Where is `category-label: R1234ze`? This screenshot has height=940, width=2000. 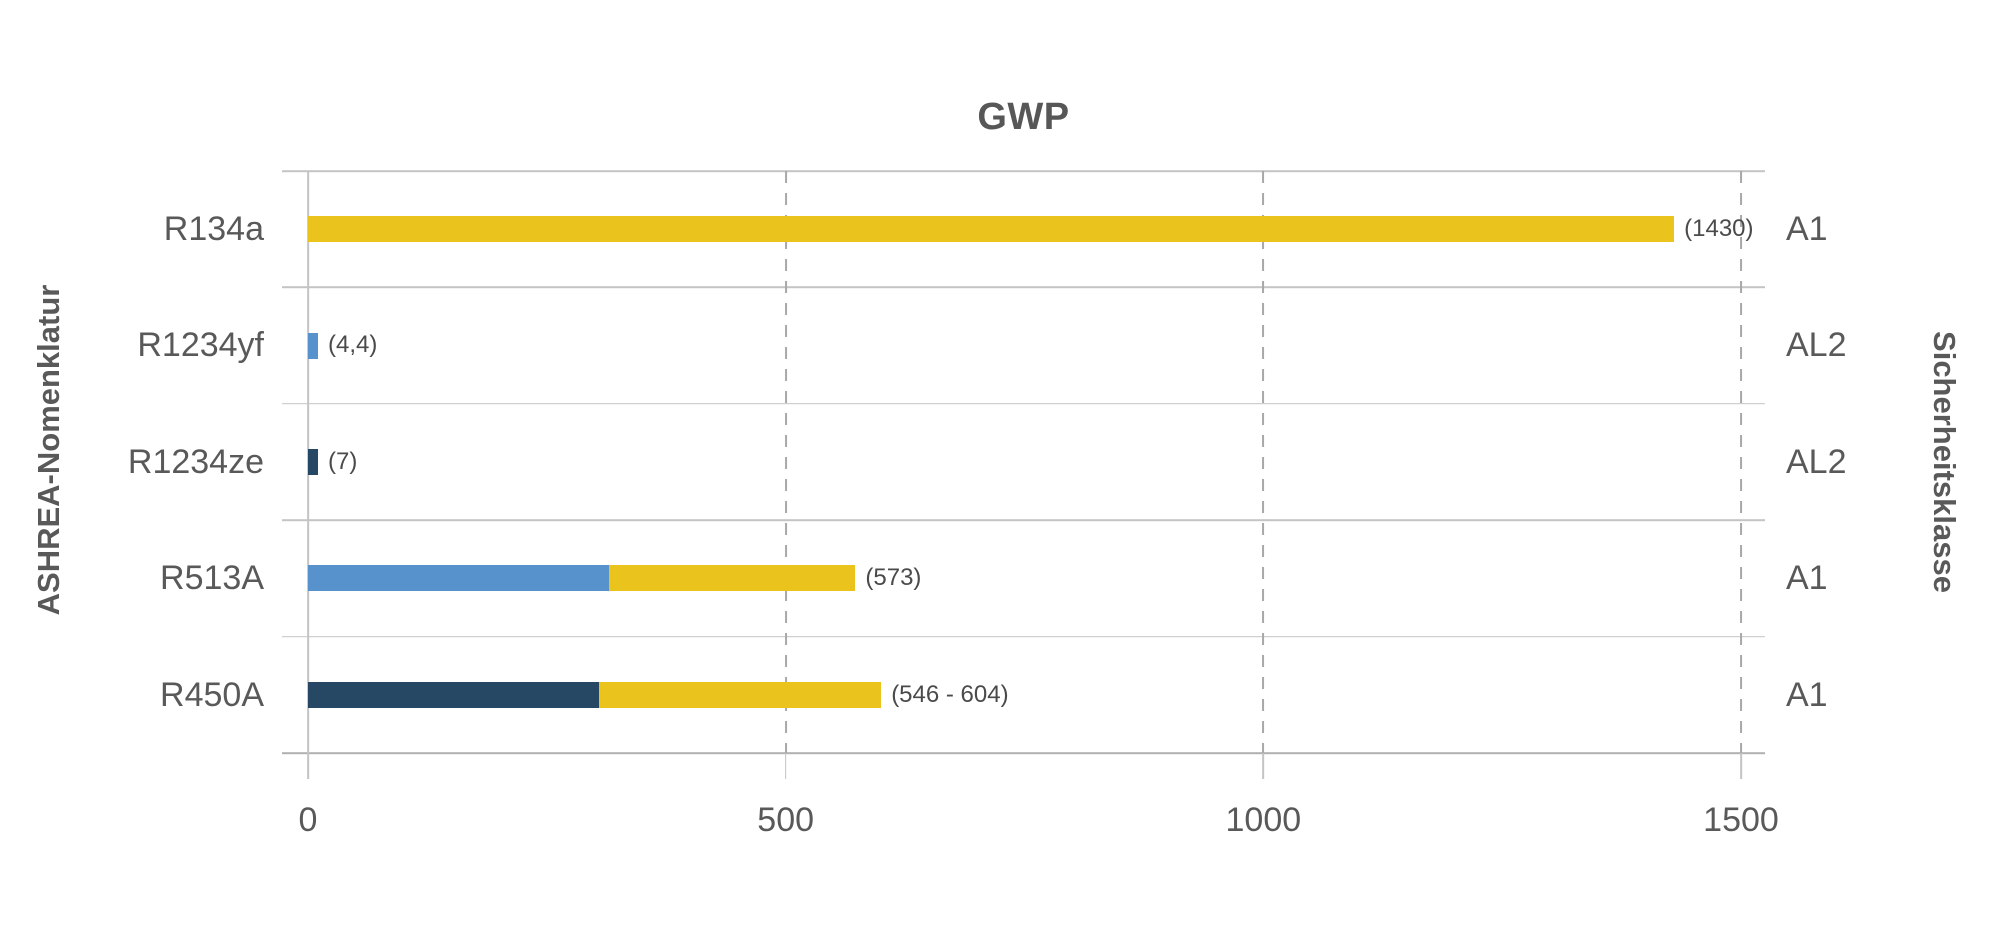 category-label: R1234ze is located at coordinates (195, 461).